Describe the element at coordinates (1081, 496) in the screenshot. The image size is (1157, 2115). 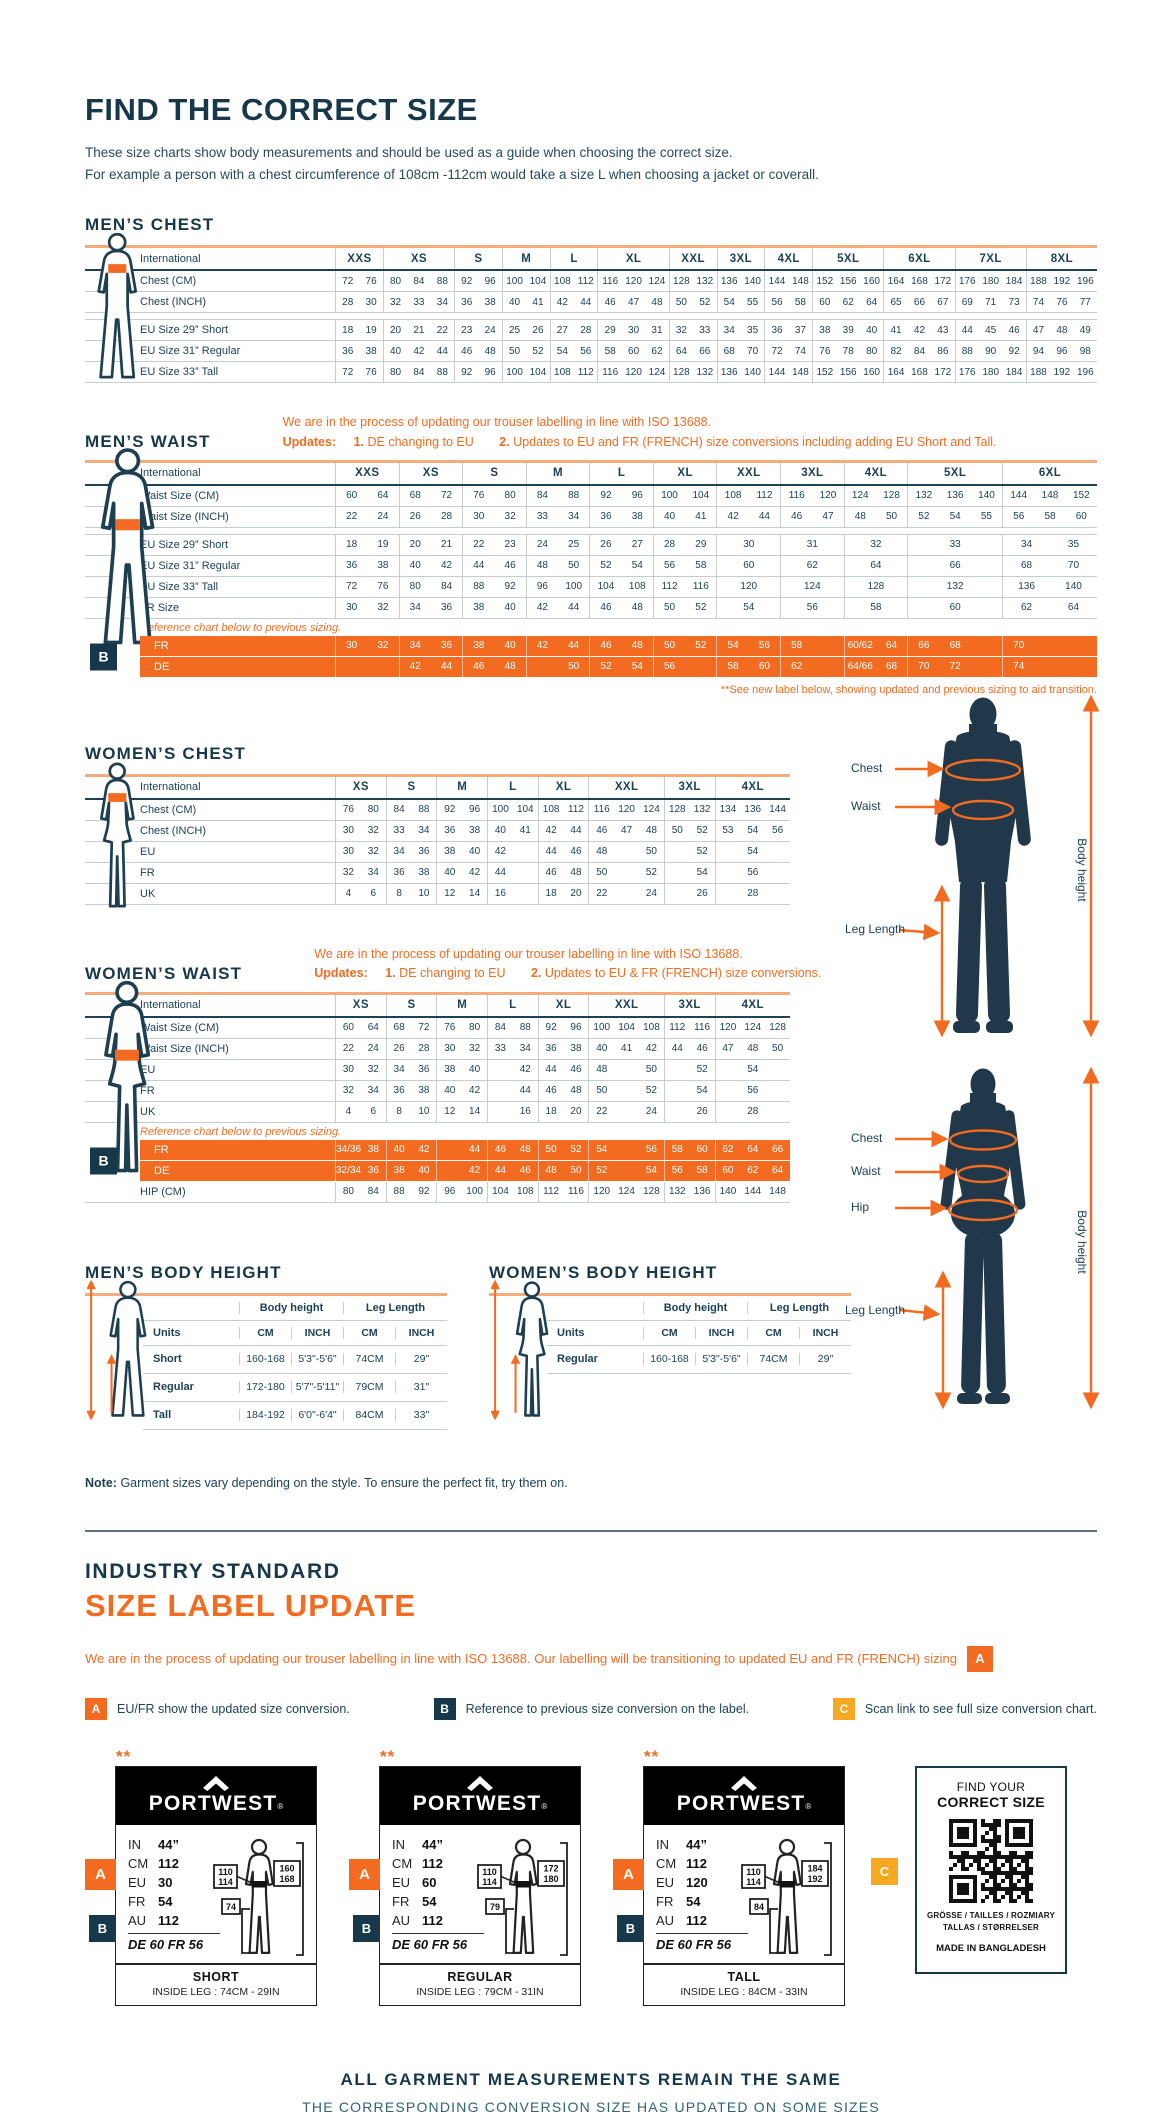
I see `table-cell: 152` at that location.